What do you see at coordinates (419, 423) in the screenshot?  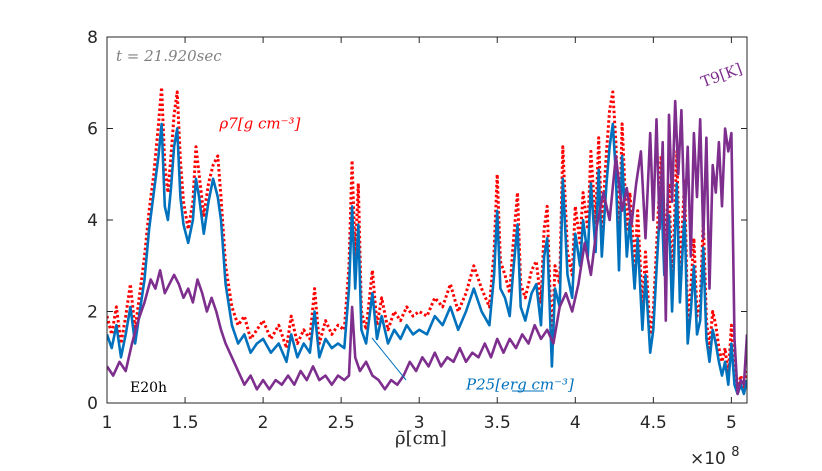 I see `x-tick-label: 3` at bounding box center [419, 423].